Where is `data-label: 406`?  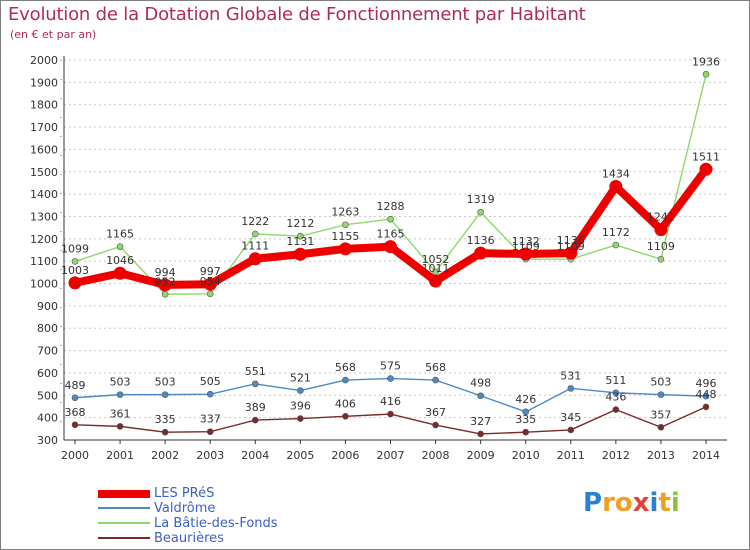 data-label: 406 is located at coordinates (345, 403).